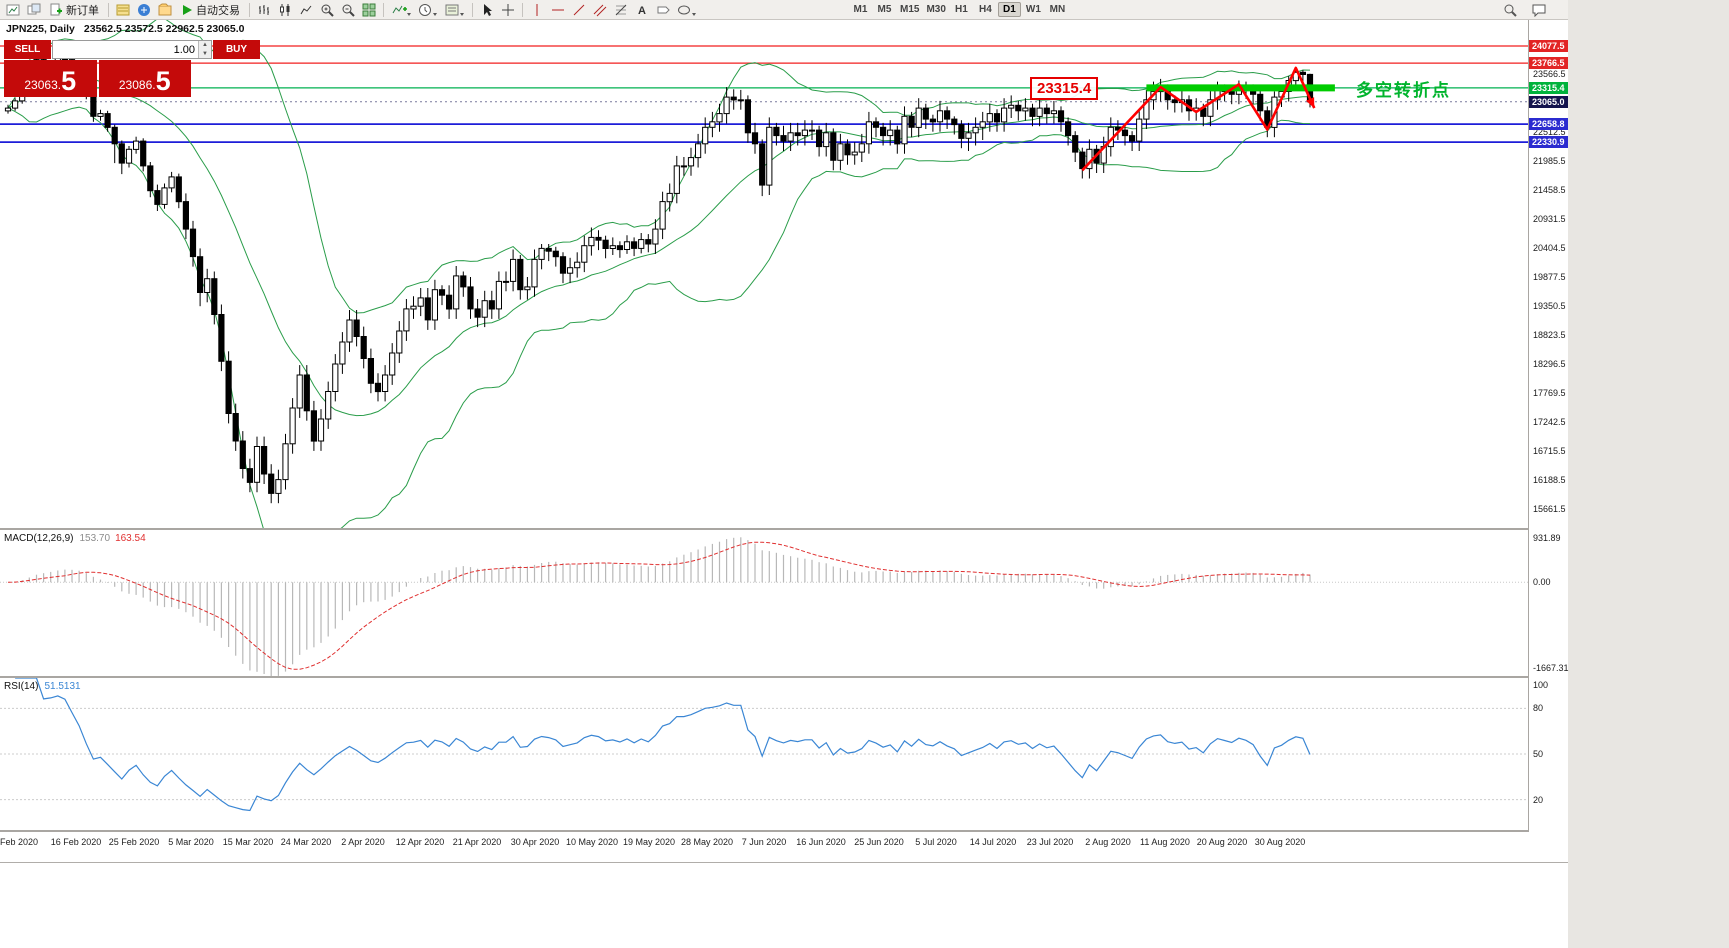 The width and height of the screenshot is (1729, 948). I want to click on rsi-scale-label: 50, so click(1538, 754).